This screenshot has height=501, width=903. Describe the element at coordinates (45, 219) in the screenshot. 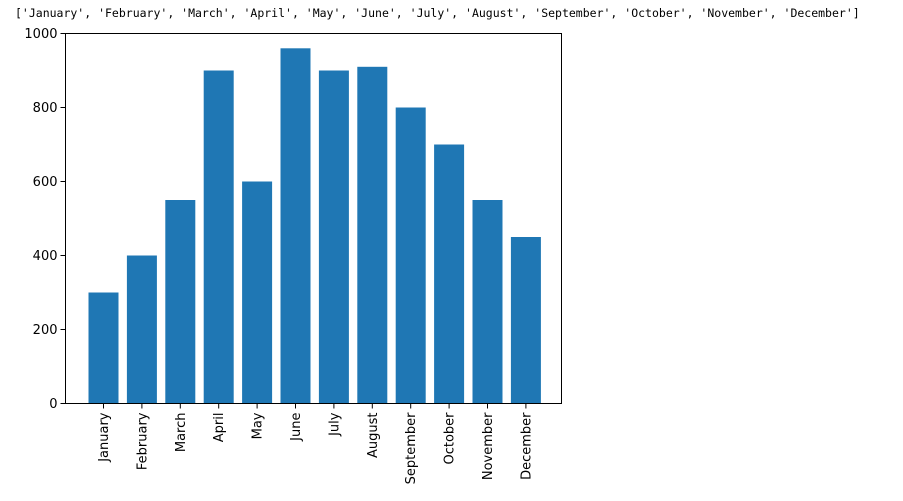

I see `y-axis-ticks: 0 200 400 600 800 1000` at that location.